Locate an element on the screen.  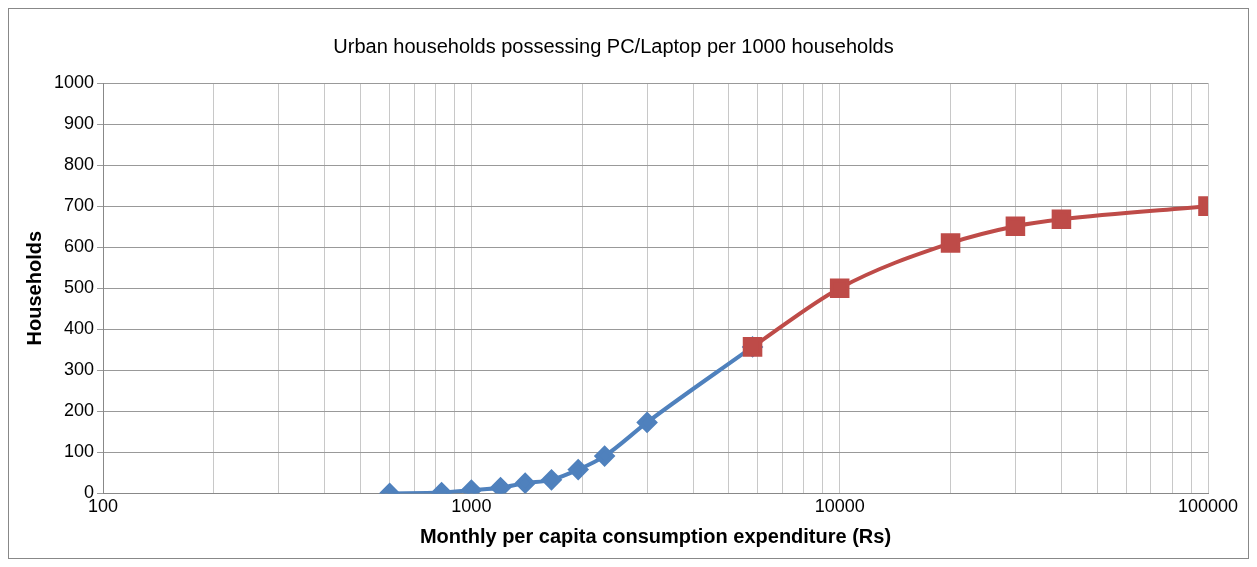
y-tick-label: 200 is located at coordinates (79, 410).